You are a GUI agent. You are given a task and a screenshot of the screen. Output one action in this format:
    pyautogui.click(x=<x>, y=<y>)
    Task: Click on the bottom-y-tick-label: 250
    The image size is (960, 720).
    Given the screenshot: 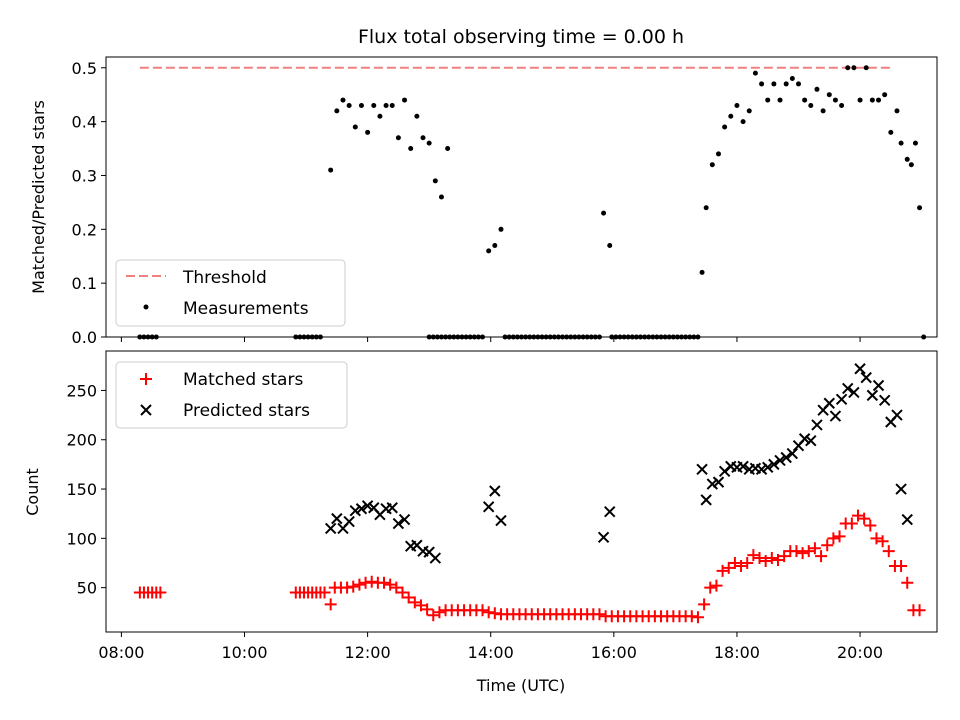 What is the action you would take?
    pyautogui.click(x=81, y=390)
    